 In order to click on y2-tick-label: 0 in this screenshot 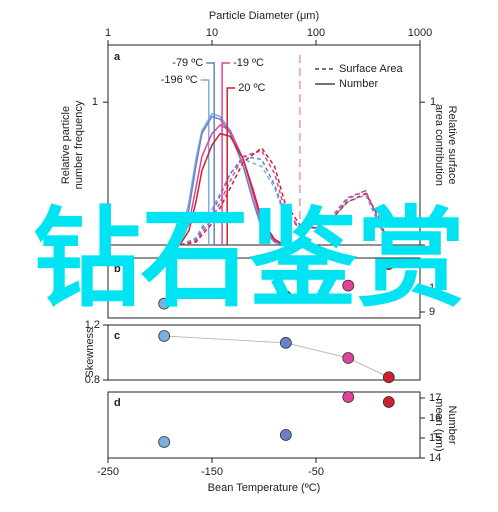, I will do `click(433, 245)`.